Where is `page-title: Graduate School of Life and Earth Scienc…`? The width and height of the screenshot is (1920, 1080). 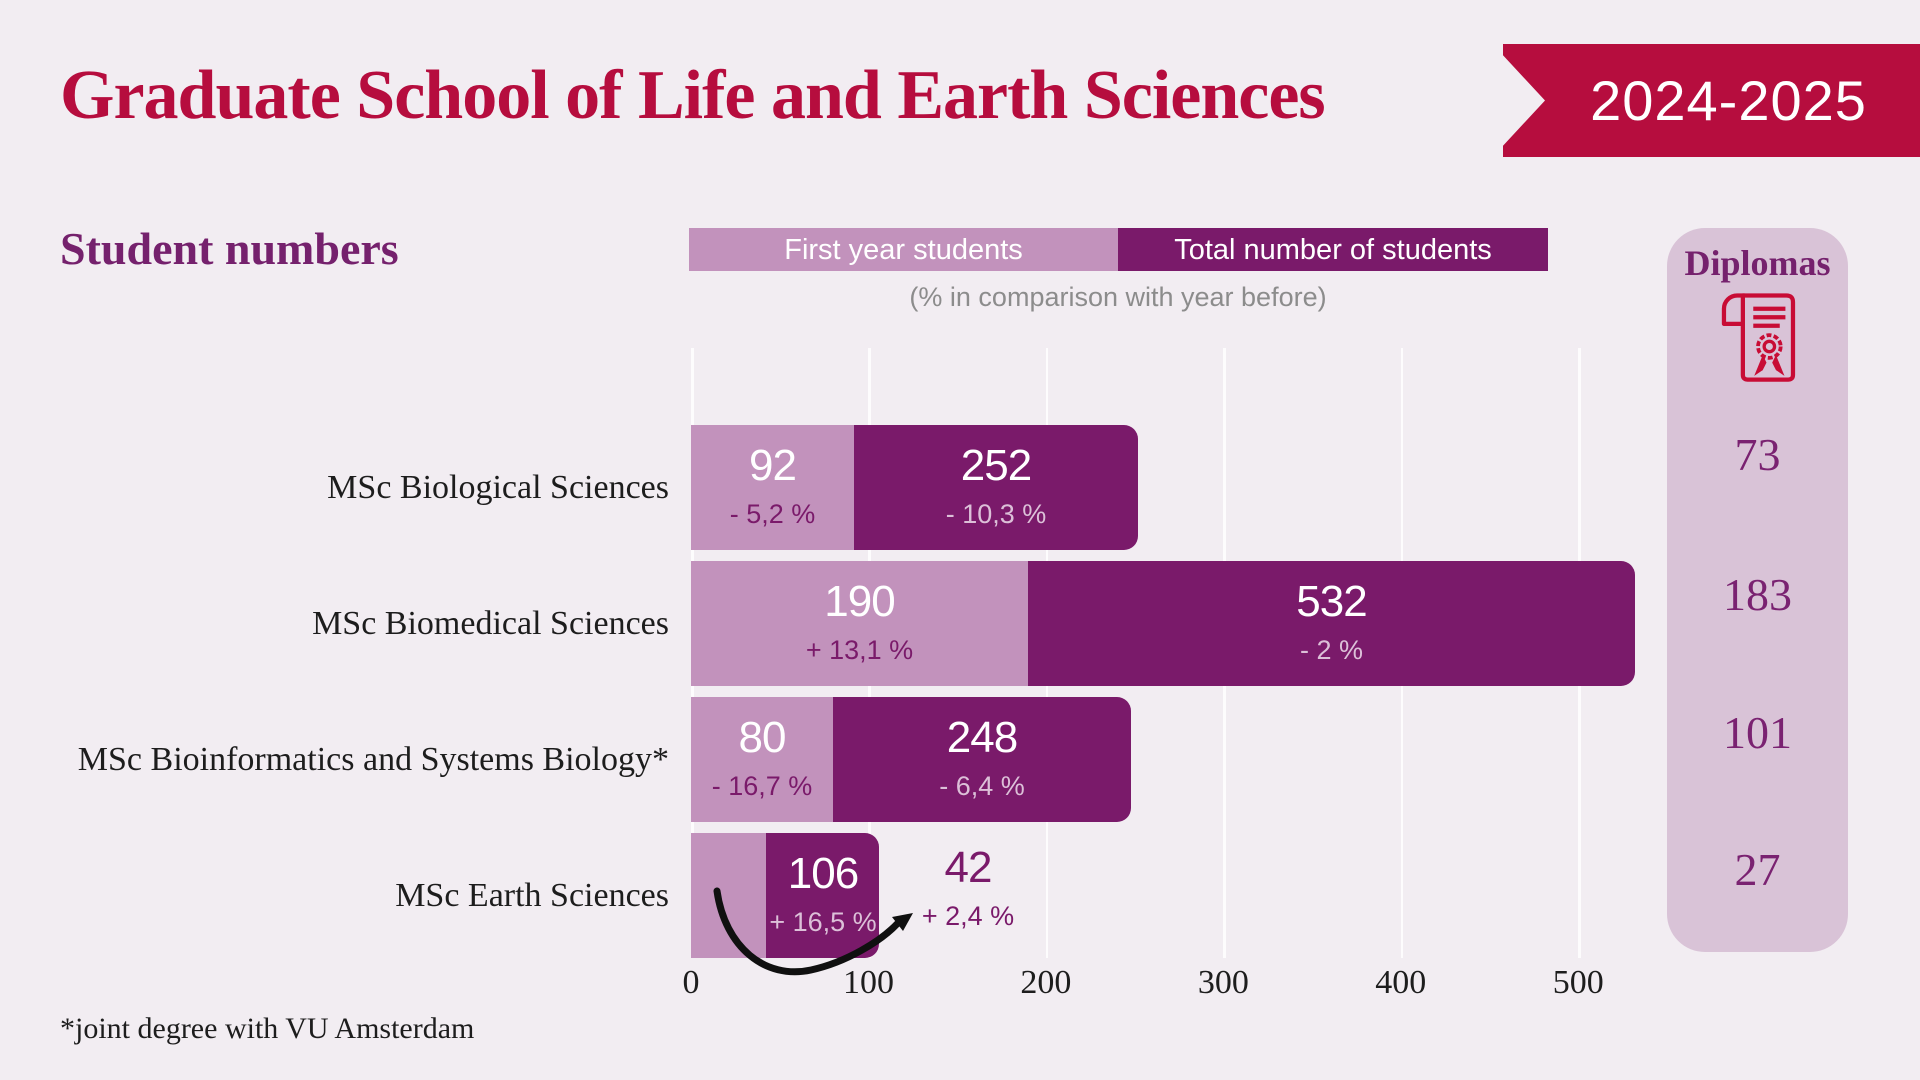 page-title: Graduate School of Life and Earth Scienc… is located at coordinates (693, 95).